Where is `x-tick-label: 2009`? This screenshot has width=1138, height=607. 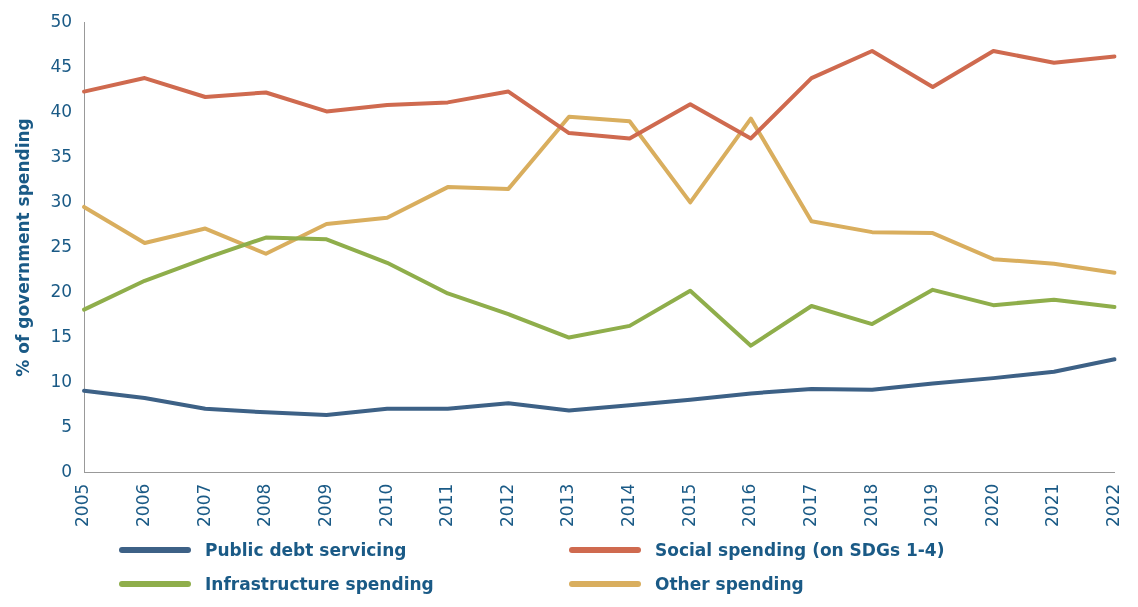
x-tick-label: 2009 is located at coordinates (324, 505).